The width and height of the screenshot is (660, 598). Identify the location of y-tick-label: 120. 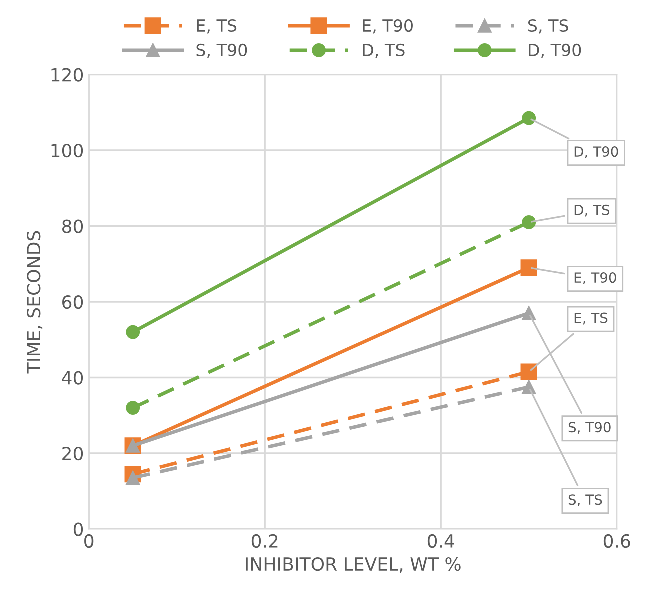
(68, 75).